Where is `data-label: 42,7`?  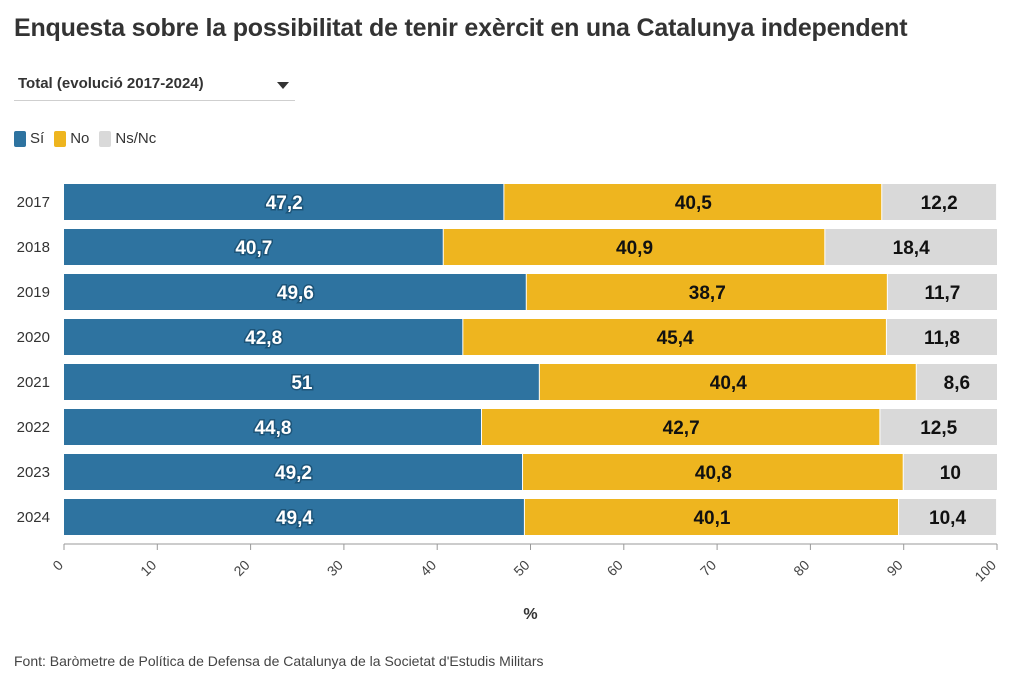 data-label: 42,7 is located at coordinates (681, 428).